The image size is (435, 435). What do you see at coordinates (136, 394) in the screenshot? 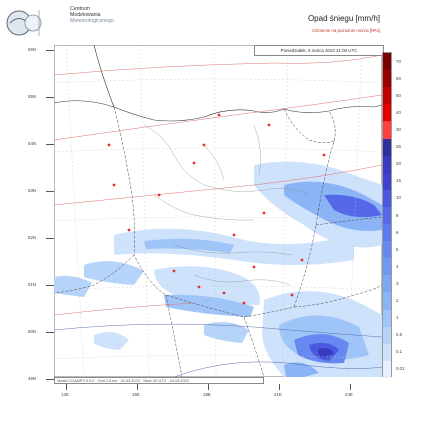
I see `longitude-label: 15E` at bounding box center [136, 394].